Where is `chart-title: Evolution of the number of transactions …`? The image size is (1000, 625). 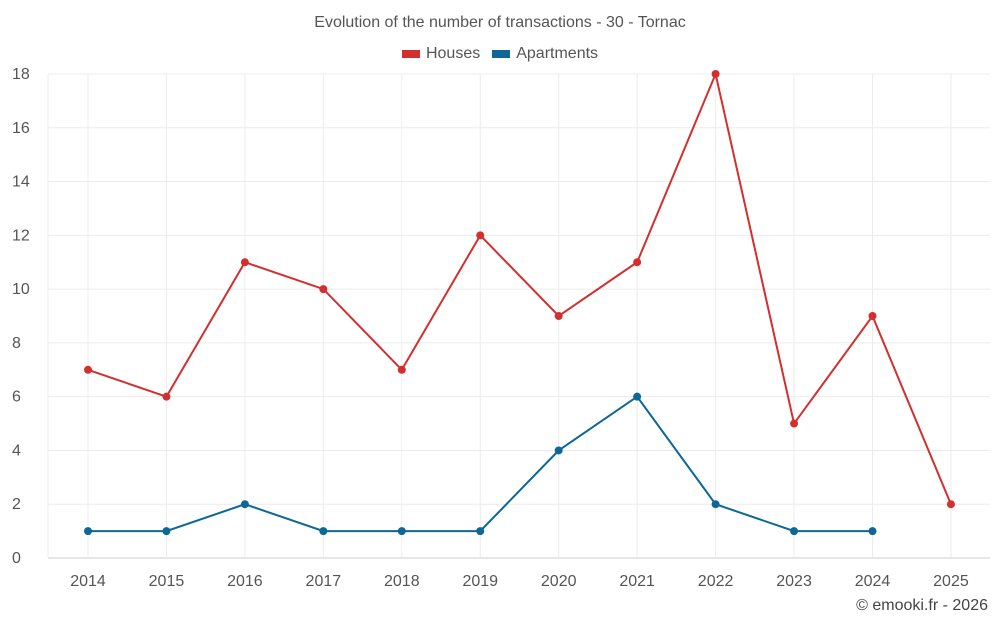
chart-title: Evolution of the number of transactions … is located at coordinates (500, 22).